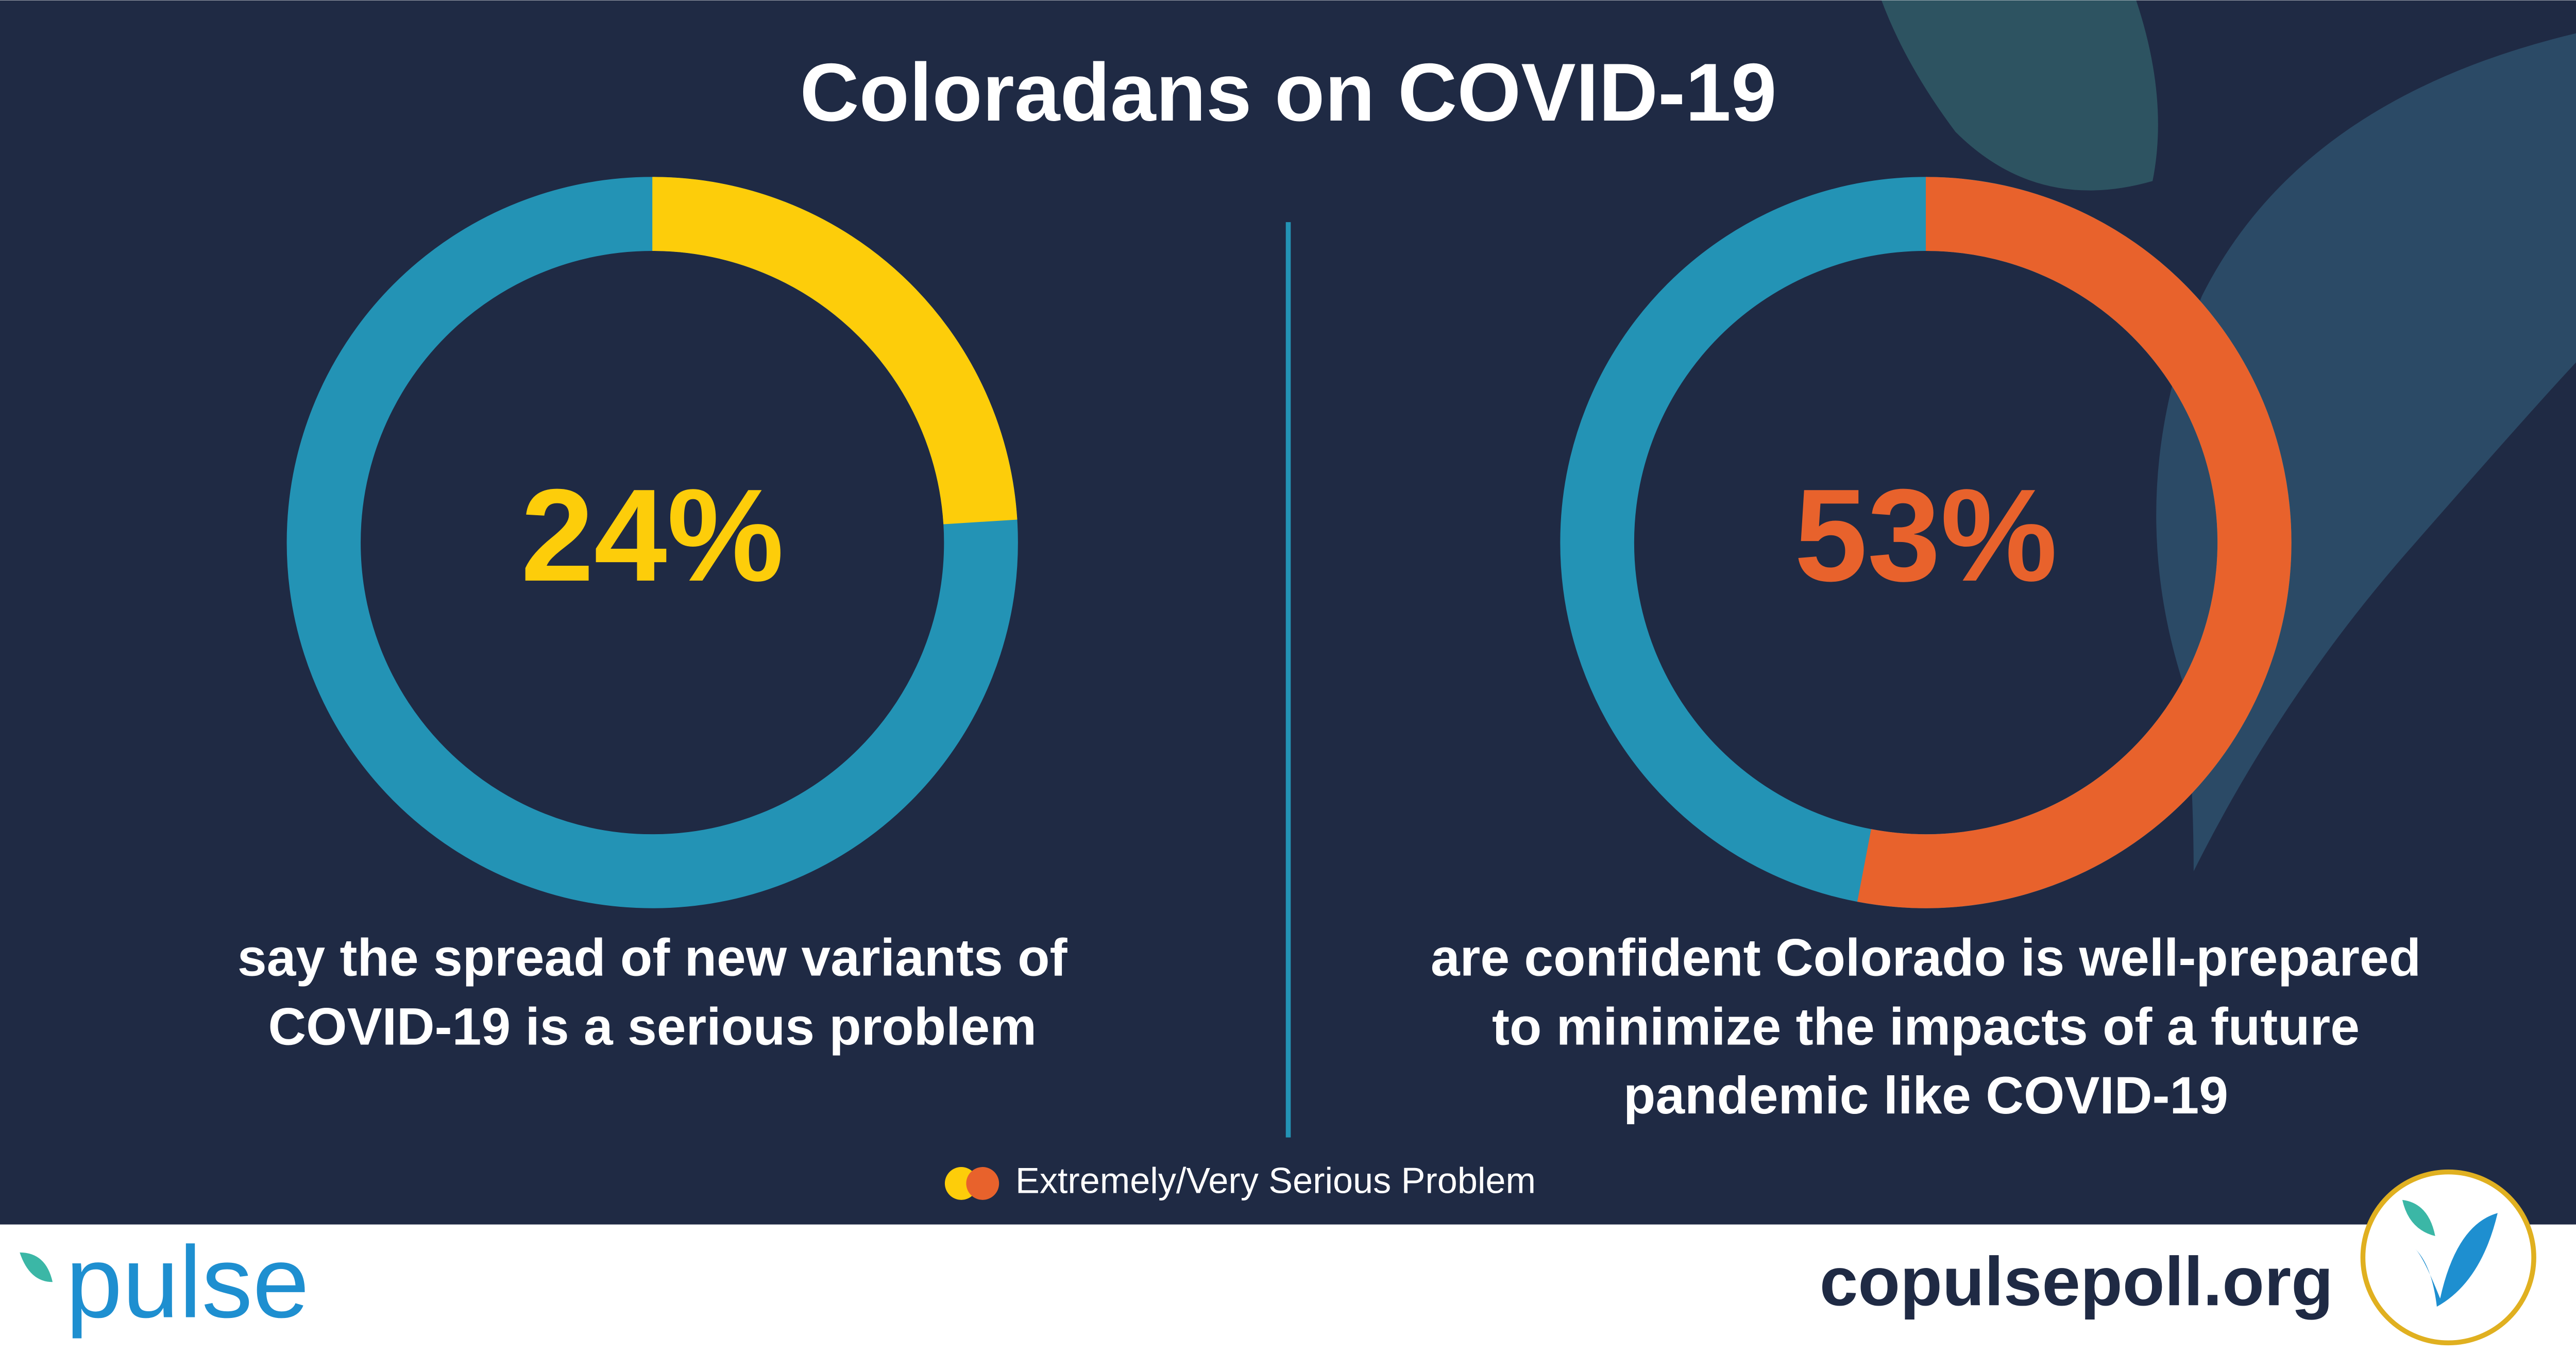 Image resolution: width=2576 pixels, height=1353 pixels. What do you see at coordinates (1926, 957) in the screenshot?
I see `caption: are confident Colorado is well-prepared` at bounding box center [1926, 957].